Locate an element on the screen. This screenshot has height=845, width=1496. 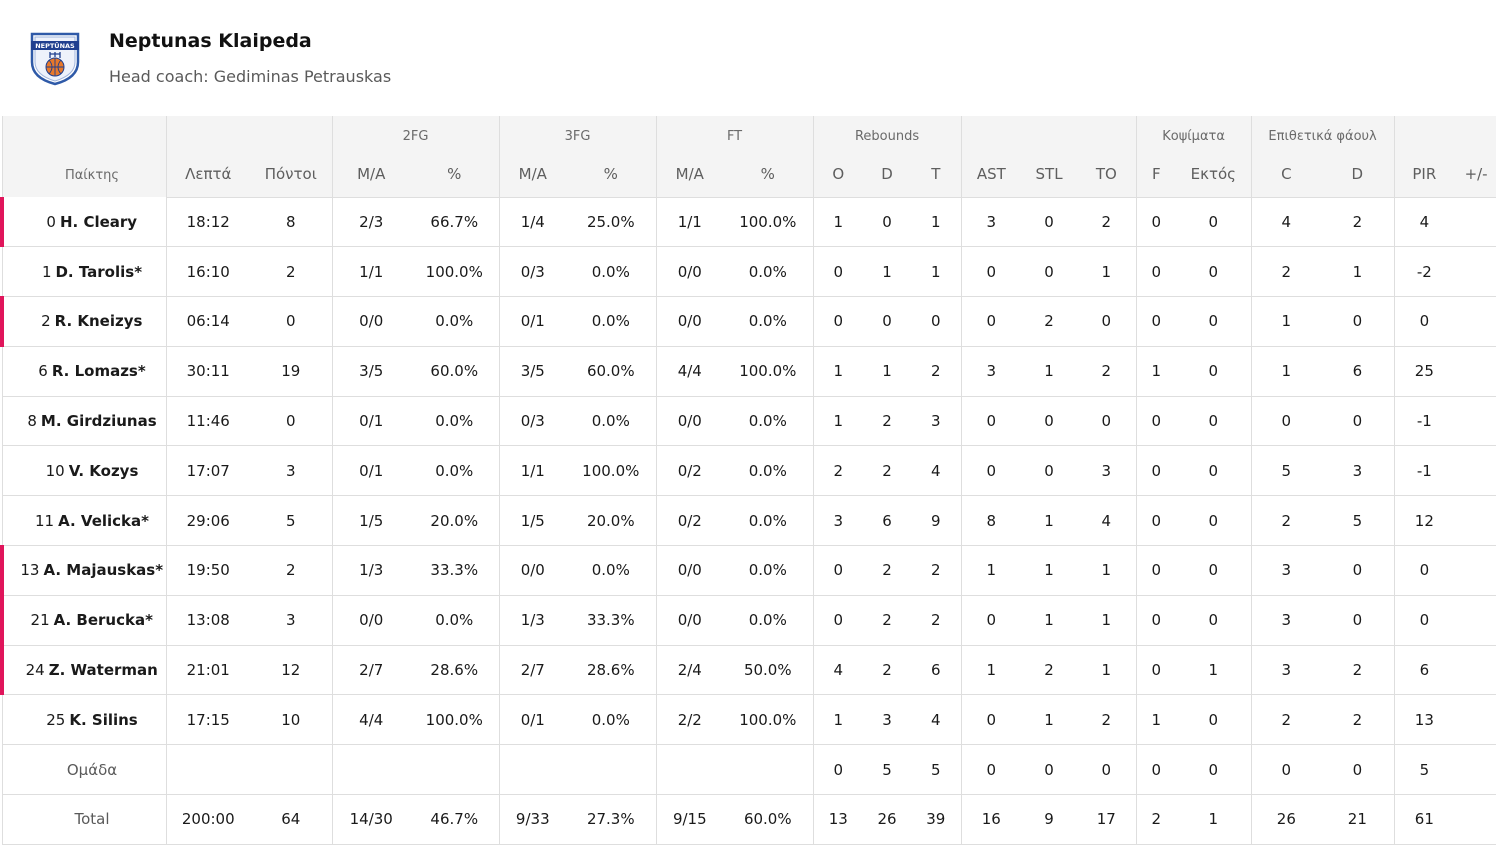
player-cell: 25 K. Silins is located at coordinates (83, 720).